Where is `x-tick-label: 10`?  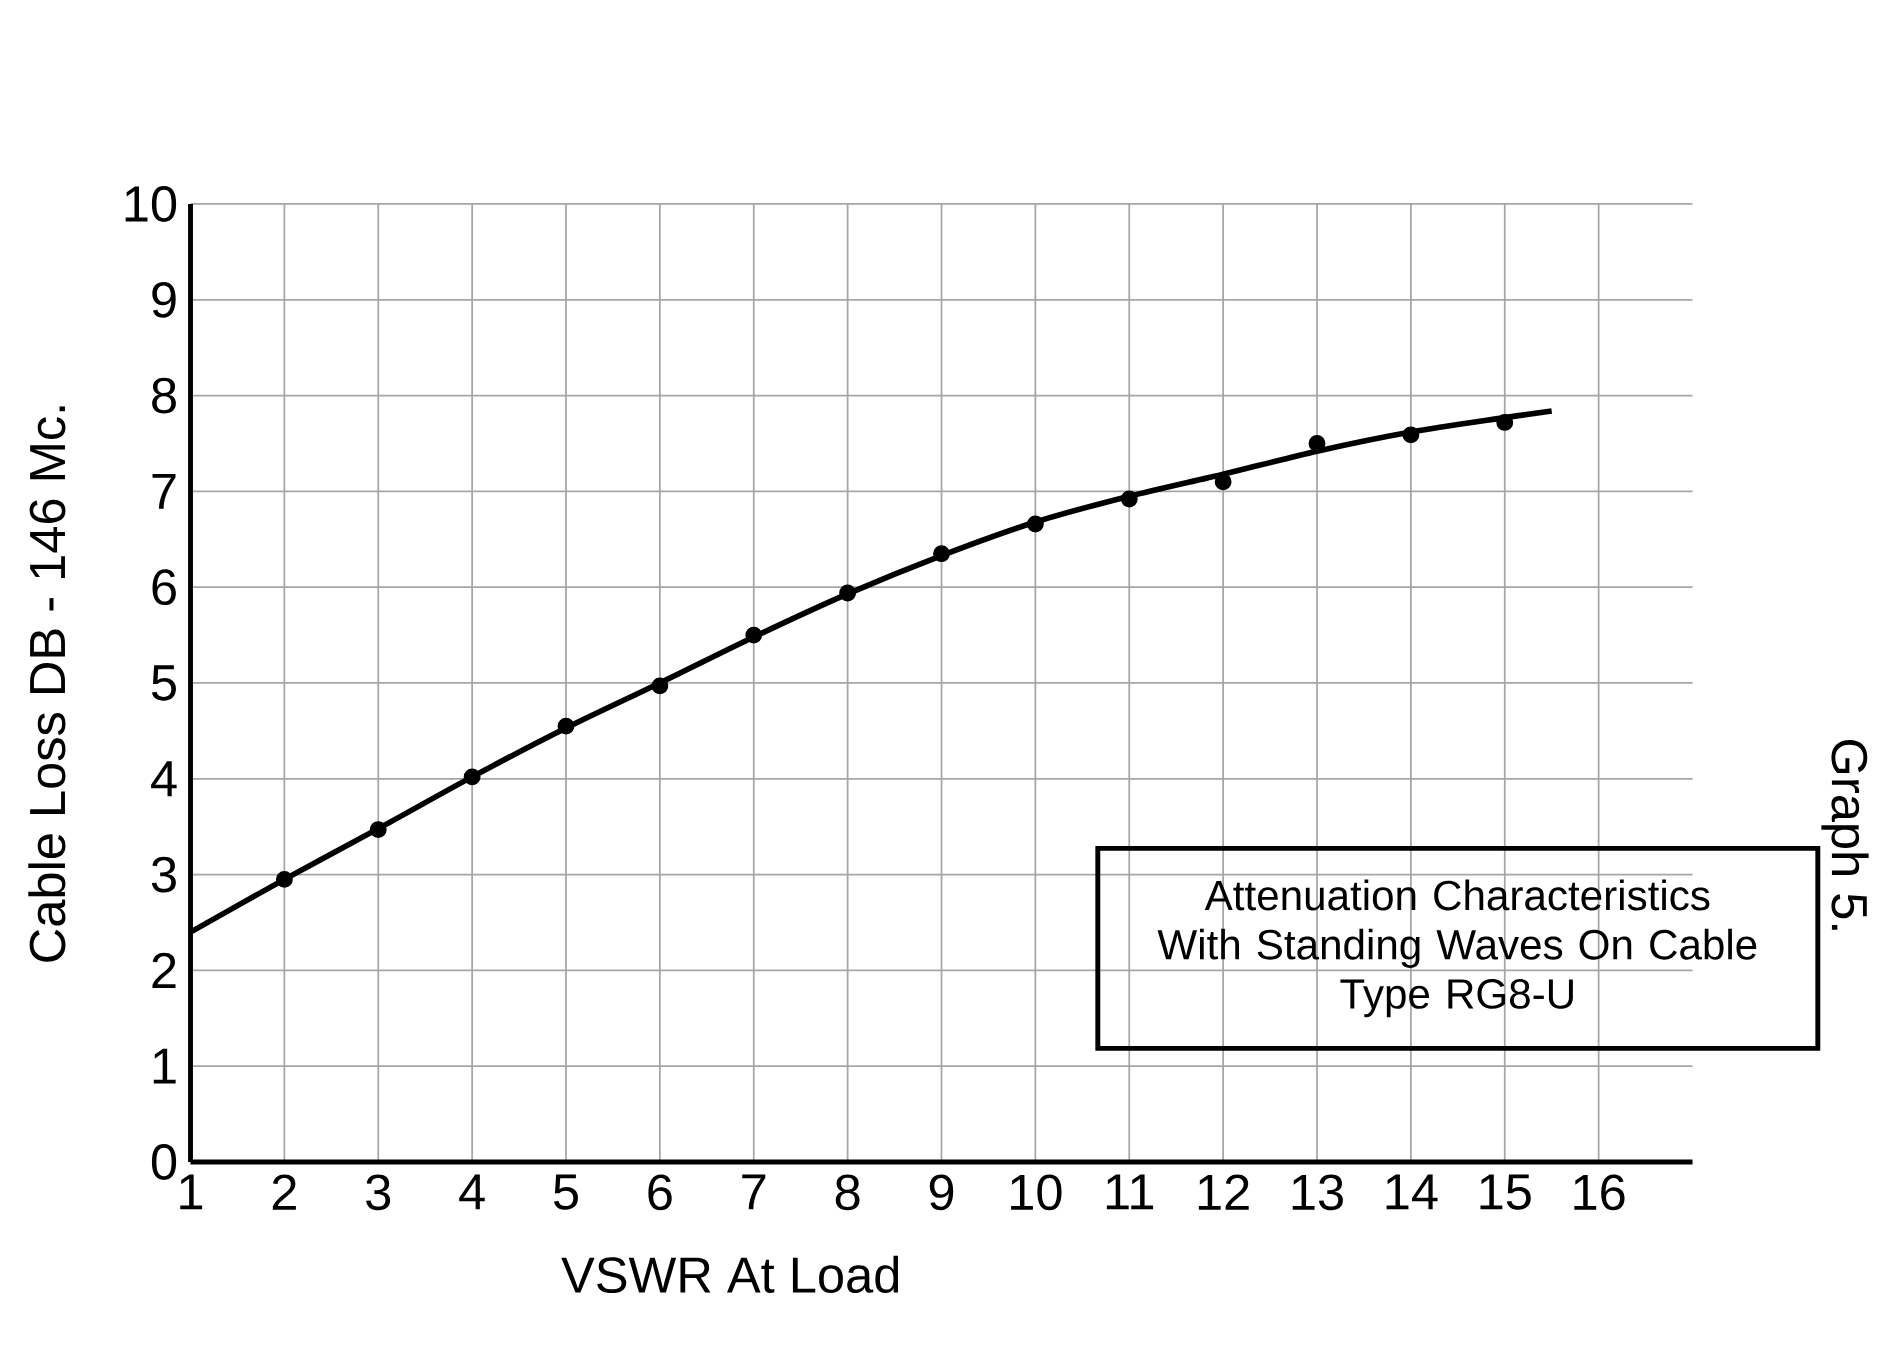 x-tick-label: 10 is located at coordinates (1036, 1192).